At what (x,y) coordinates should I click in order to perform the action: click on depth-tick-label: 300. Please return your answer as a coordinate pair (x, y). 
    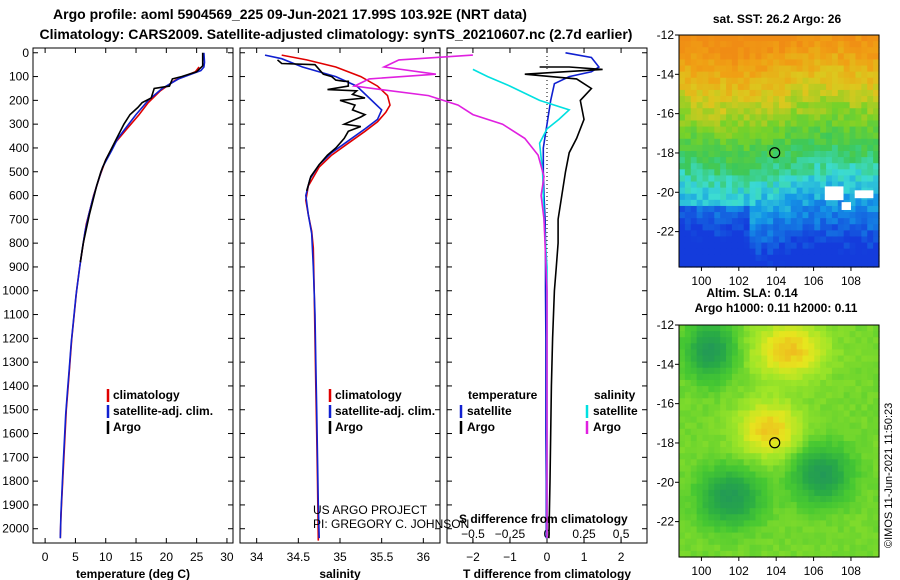
    Looking at the image, I should click on (19, 124).